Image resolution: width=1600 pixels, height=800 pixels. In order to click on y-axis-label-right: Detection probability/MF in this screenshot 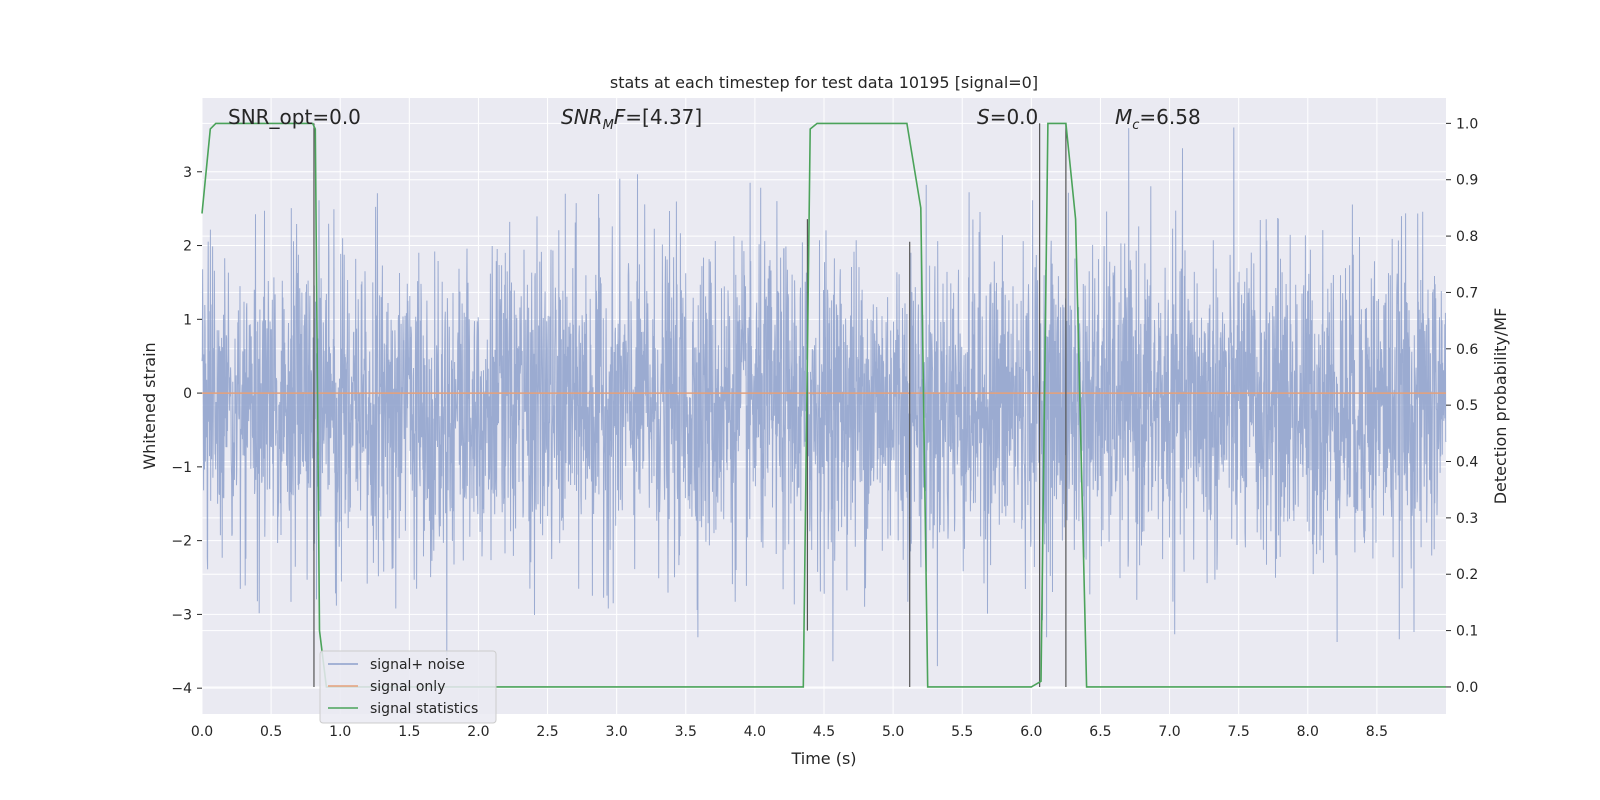, I will do `click(1500, 406)`.